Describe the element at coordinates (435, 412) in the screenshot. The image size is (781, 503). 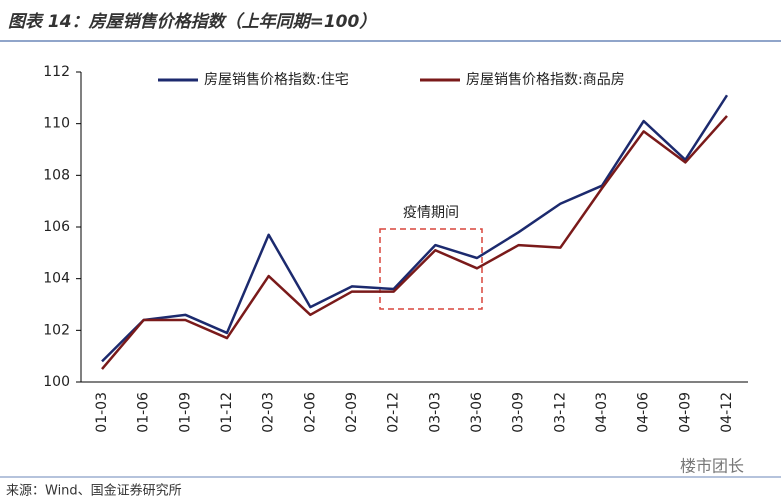
I see `x-tick-label: 03-03` at that location.